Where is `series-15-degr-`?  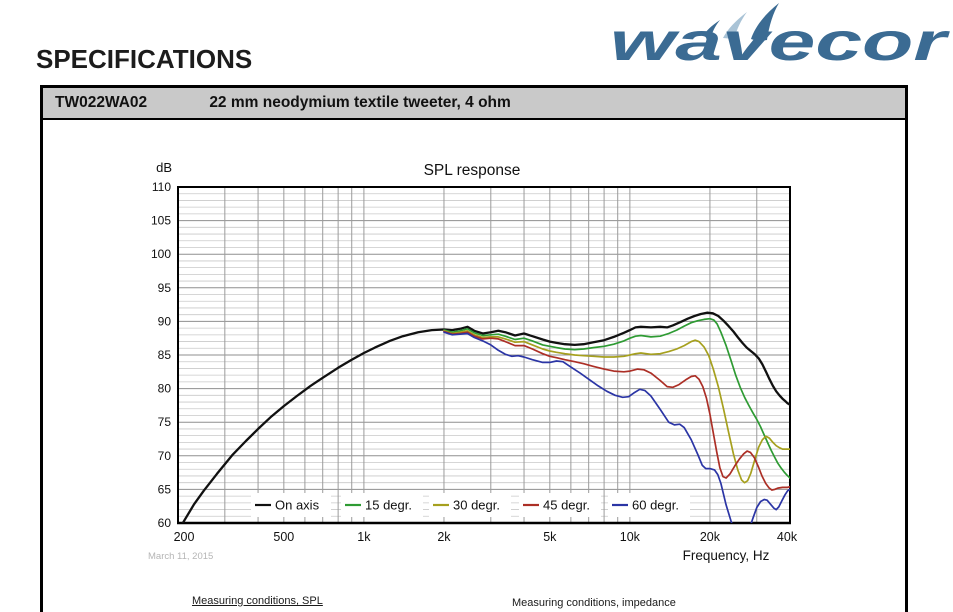 series-15-degr- is located at coordinates (616, 398).